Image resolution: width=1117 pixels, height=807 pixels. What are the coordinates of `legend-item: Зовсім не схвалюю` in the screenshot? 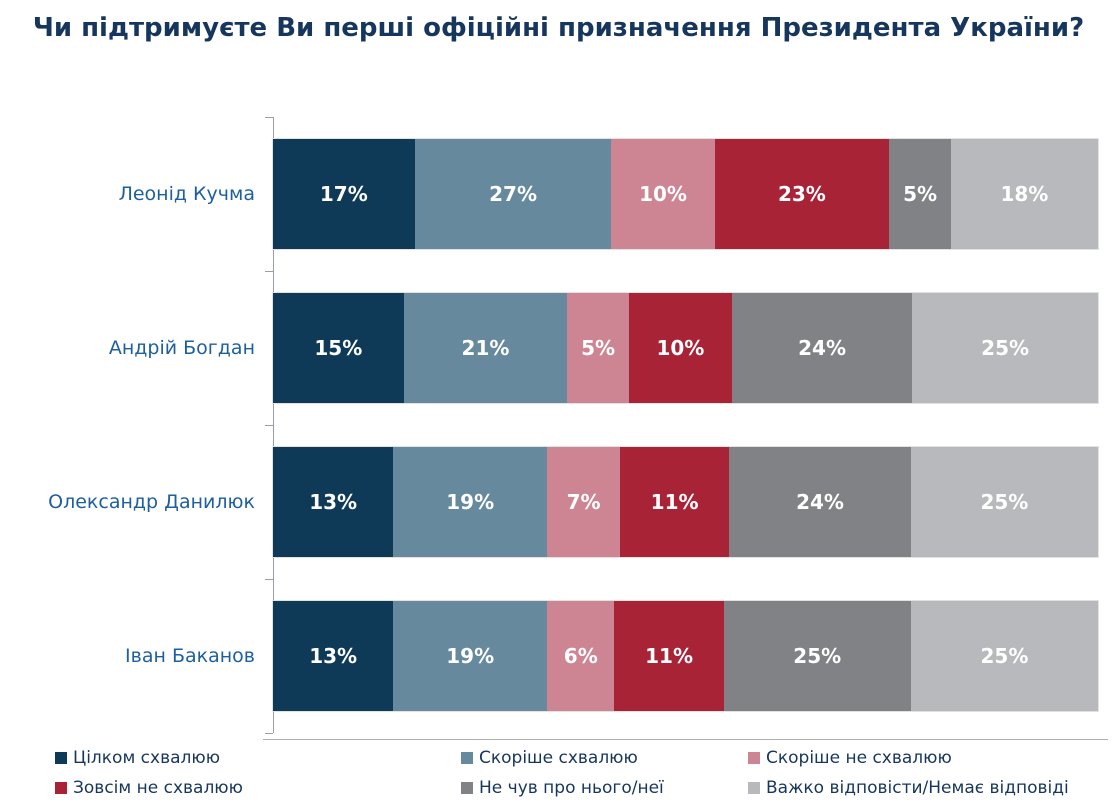 It's located at (258, 788).